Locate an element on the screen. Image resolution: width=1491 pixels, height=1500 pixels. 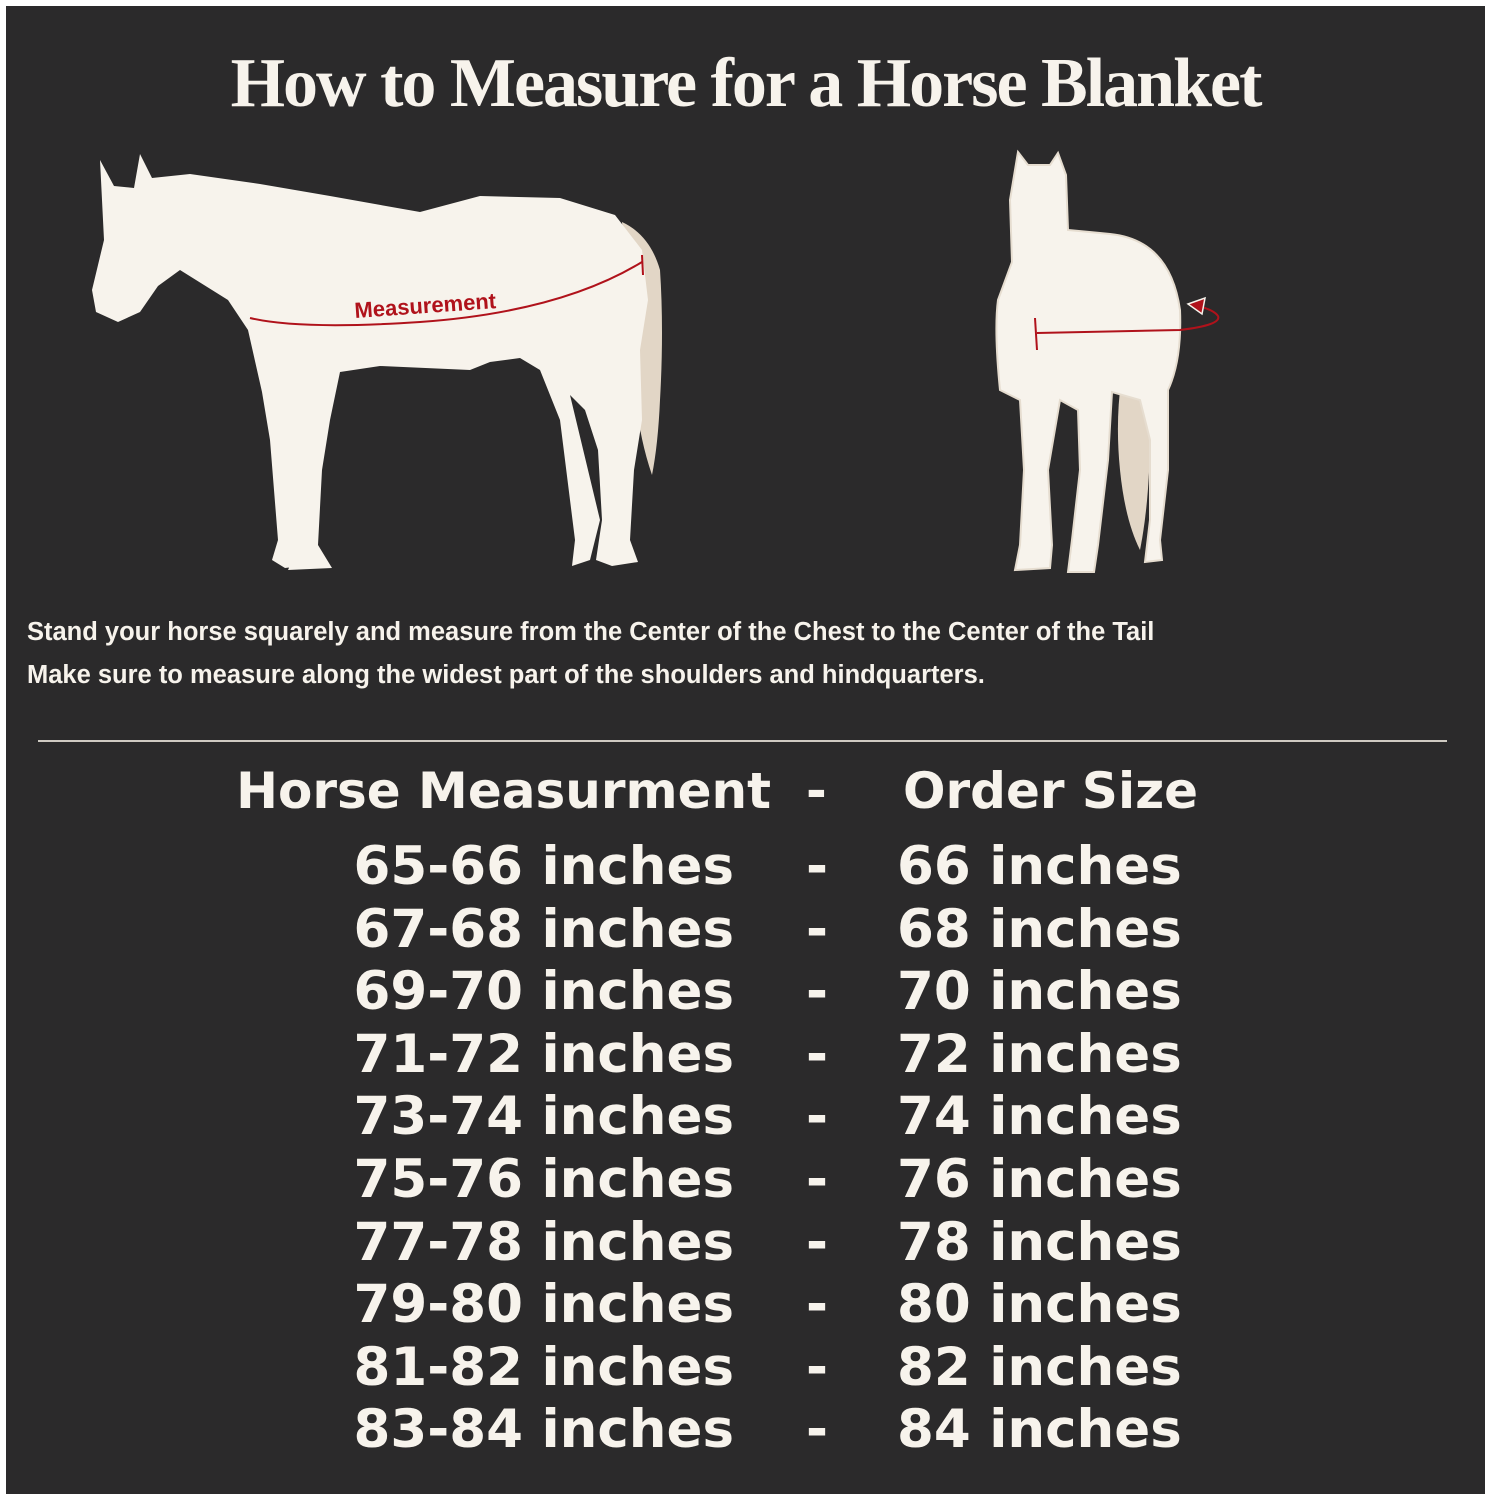
size-table-header: Horse Measurment - Order Size is located at coordinates (745, 793).